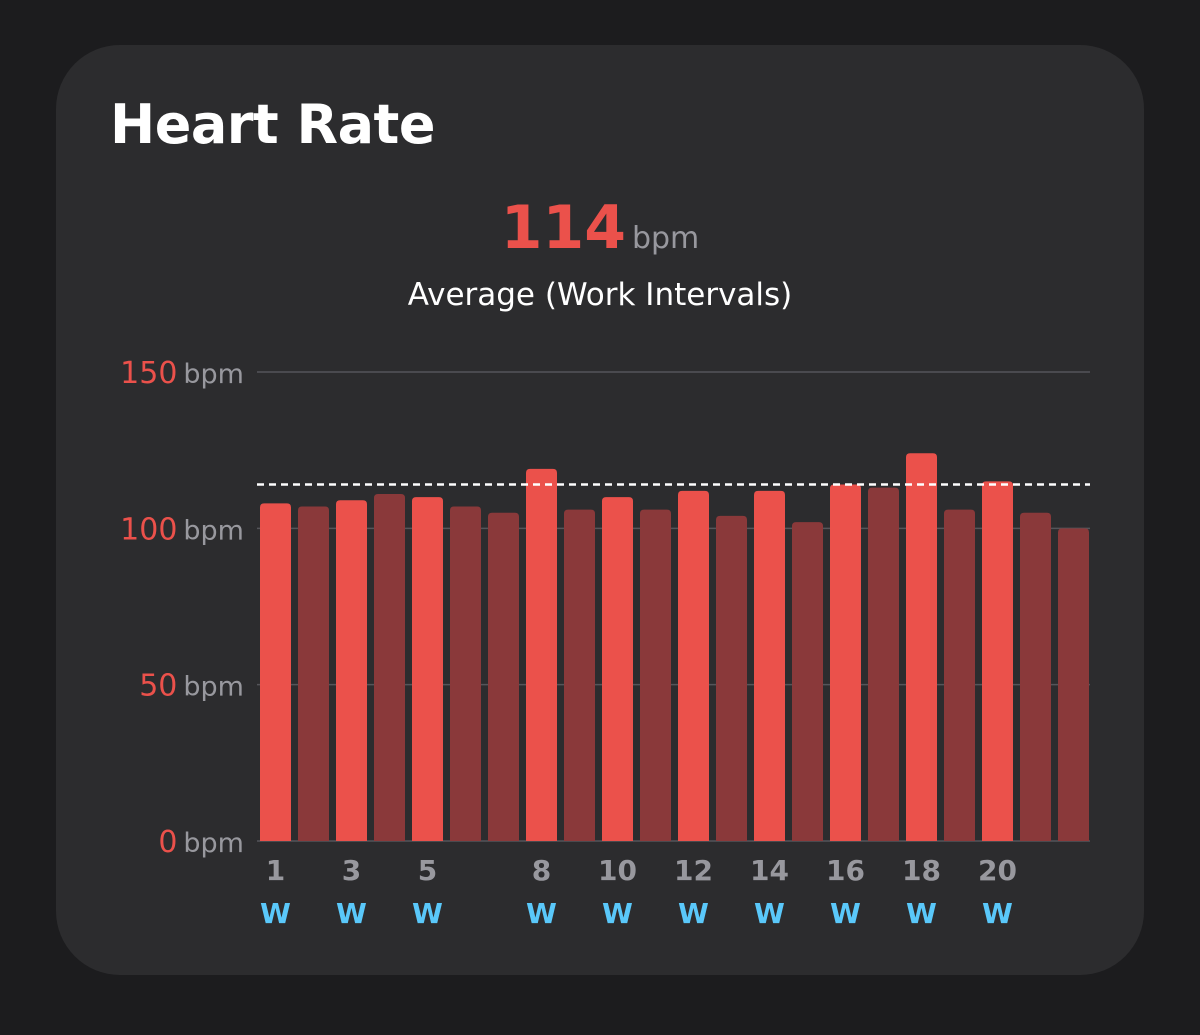 This screenshot has width=1200, height=1035. Describe the element at coordinates (158, 686) in the screenshot. I see `y-tick-value: 50` at that location.